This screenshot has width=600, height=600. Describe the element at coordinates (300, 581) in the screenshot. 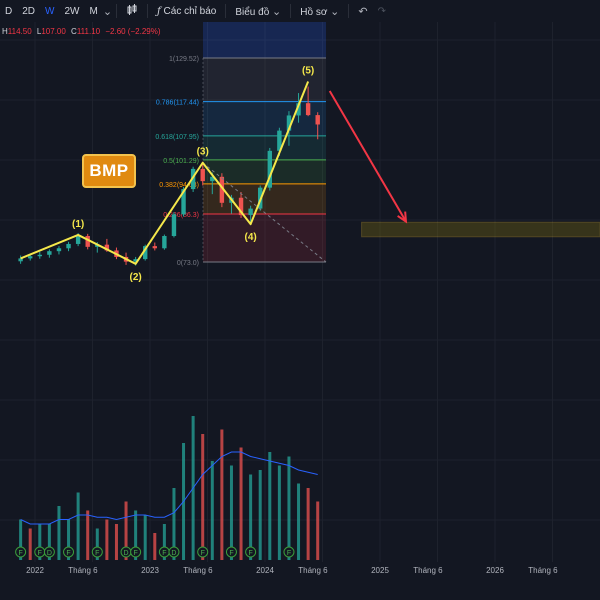

I see `time-axis` at that location.